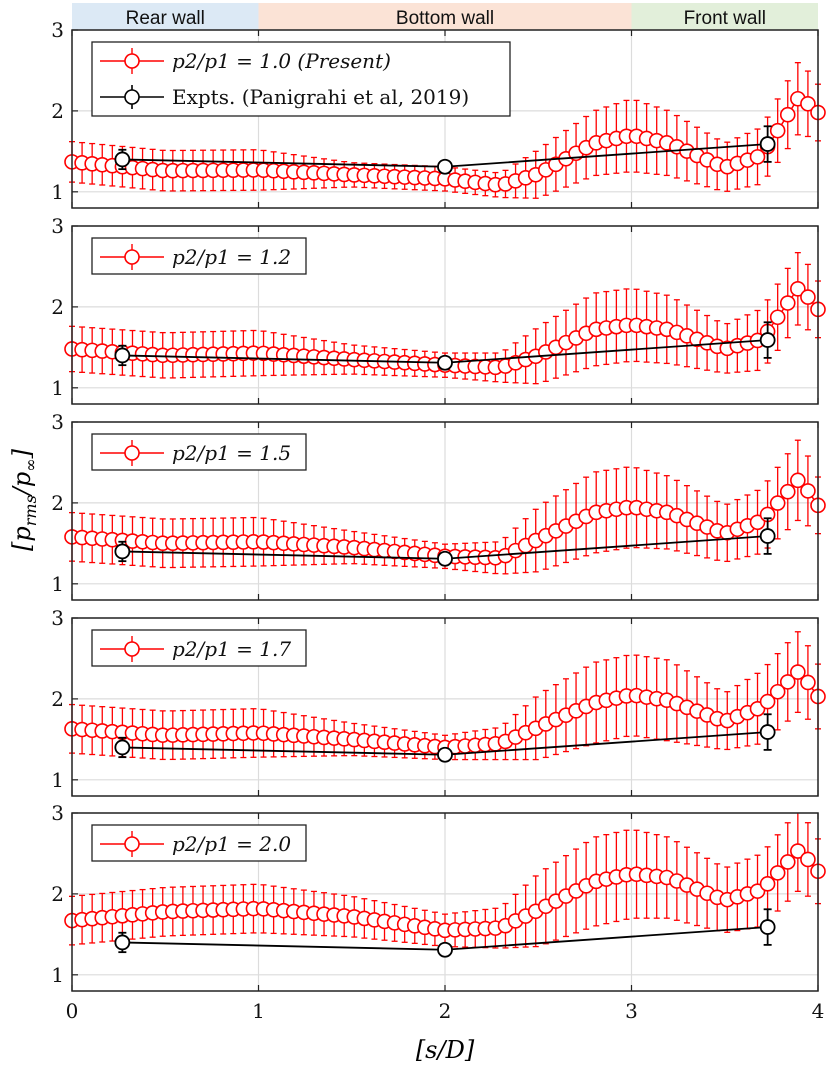  What do you see at coordinates (258, 1011) in the screenshot?
I see `x-tick-label: 1` at bounding box center [258, 1011].